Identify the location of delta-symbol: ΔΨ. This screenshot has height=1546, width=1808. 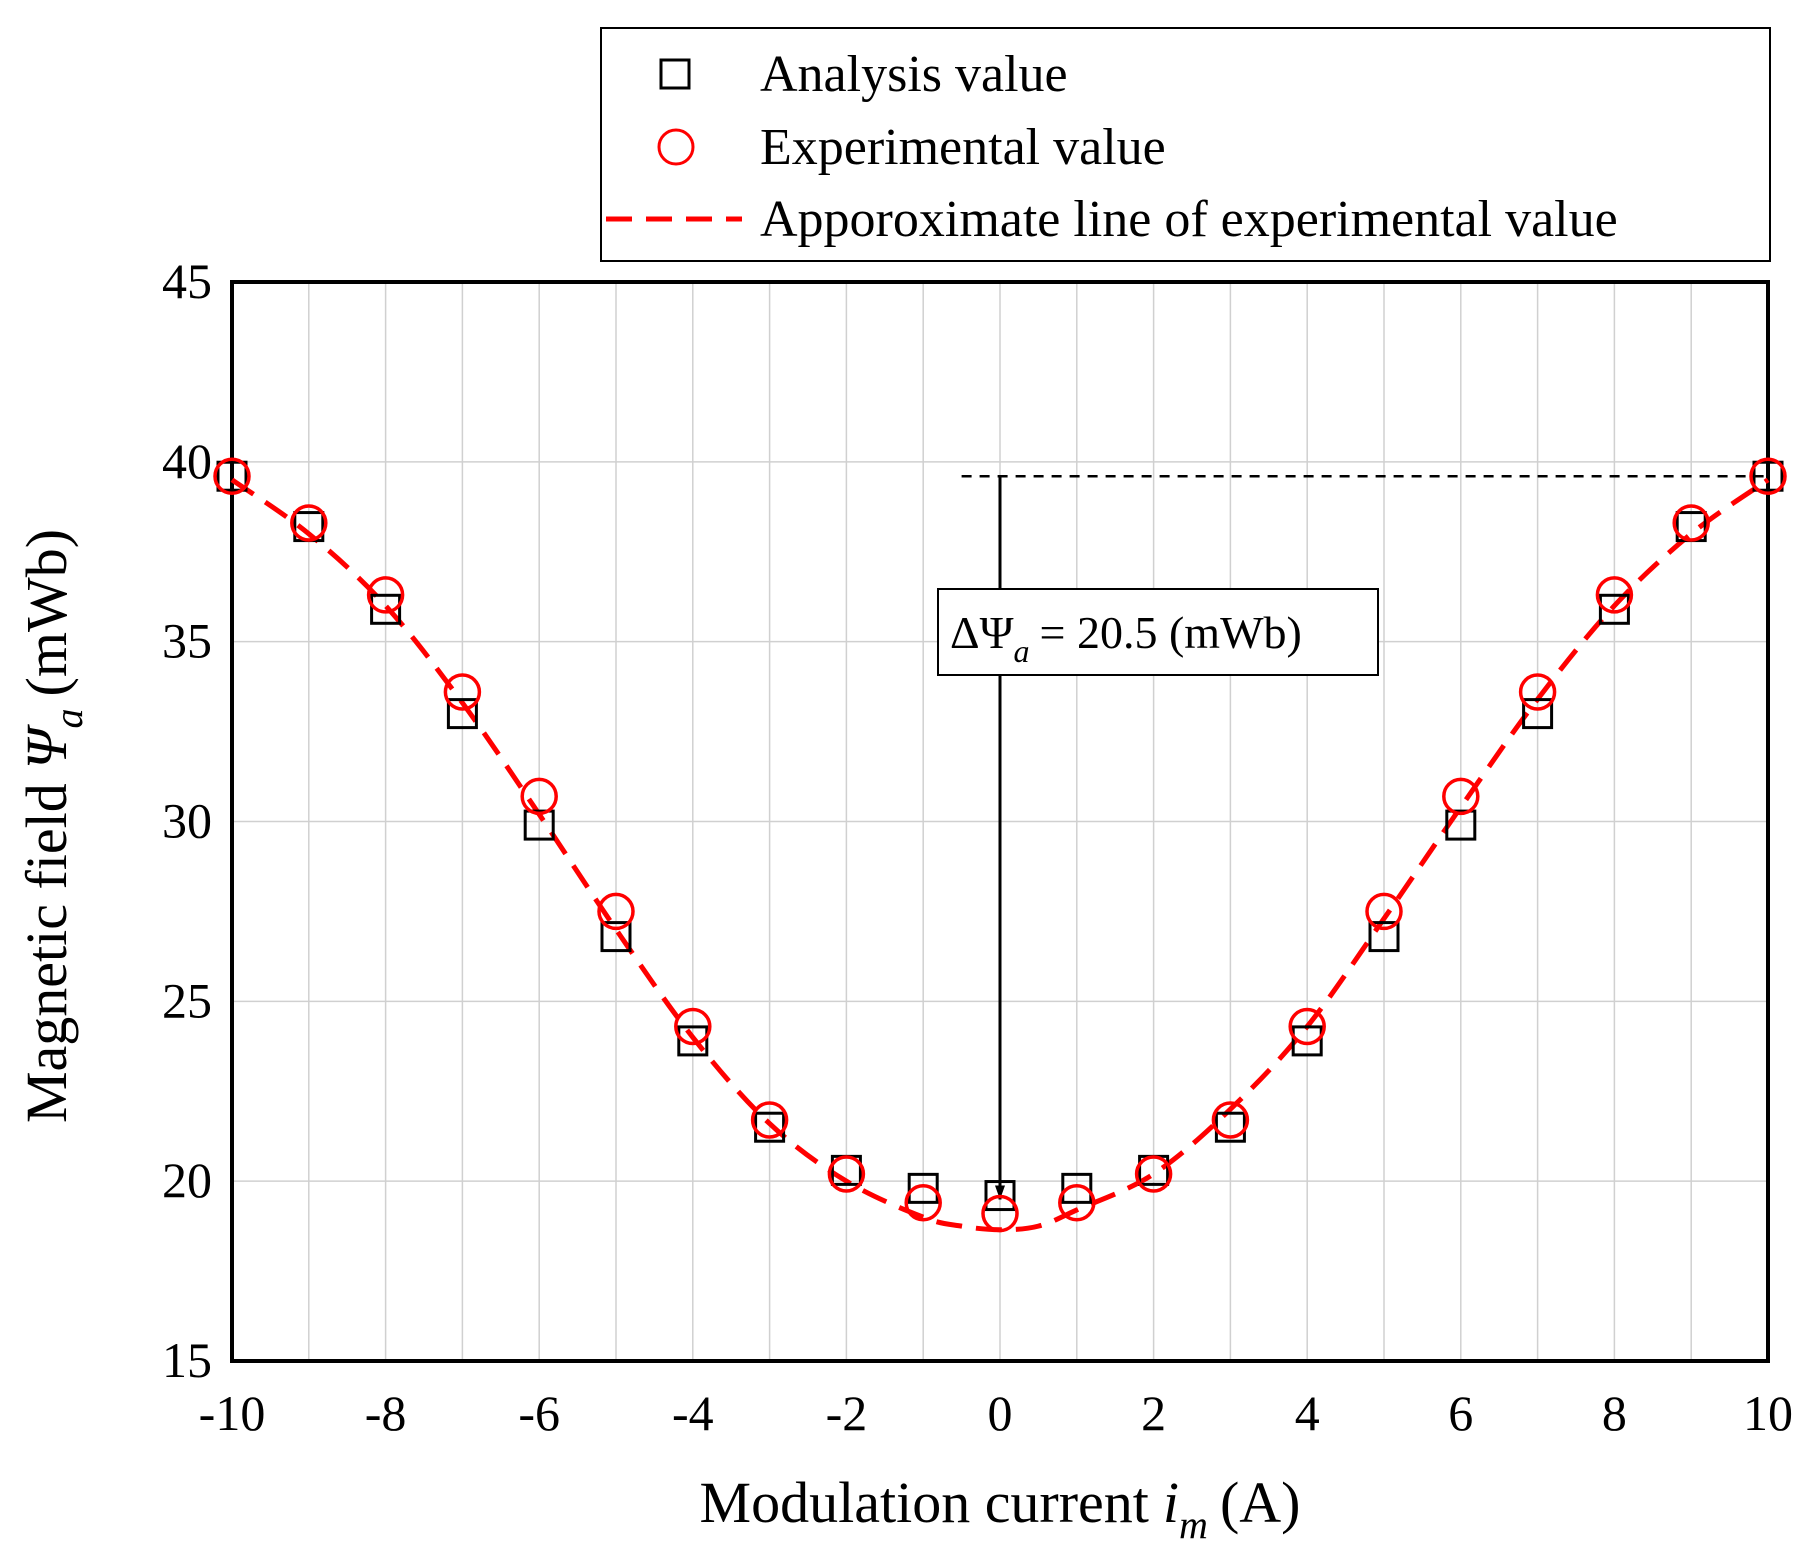
(982, 632).